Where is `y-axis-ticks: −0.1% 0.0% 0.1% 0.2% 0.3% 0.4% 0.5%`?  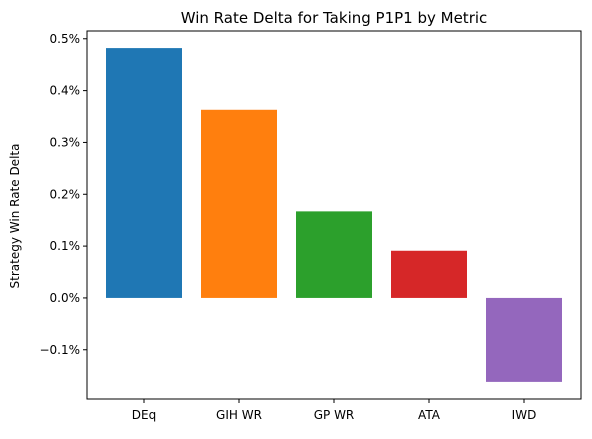
y-axis-ticks: −0.1% 0.0% 0.1% 0.2% 0.3% 0.4% 0.5% is located at coordinates (63, 194).